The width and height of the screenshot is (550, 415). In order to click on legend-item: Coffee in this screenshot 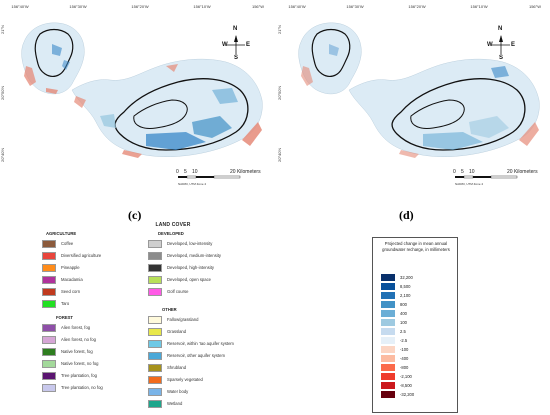, I will do `click(57, 243)`.